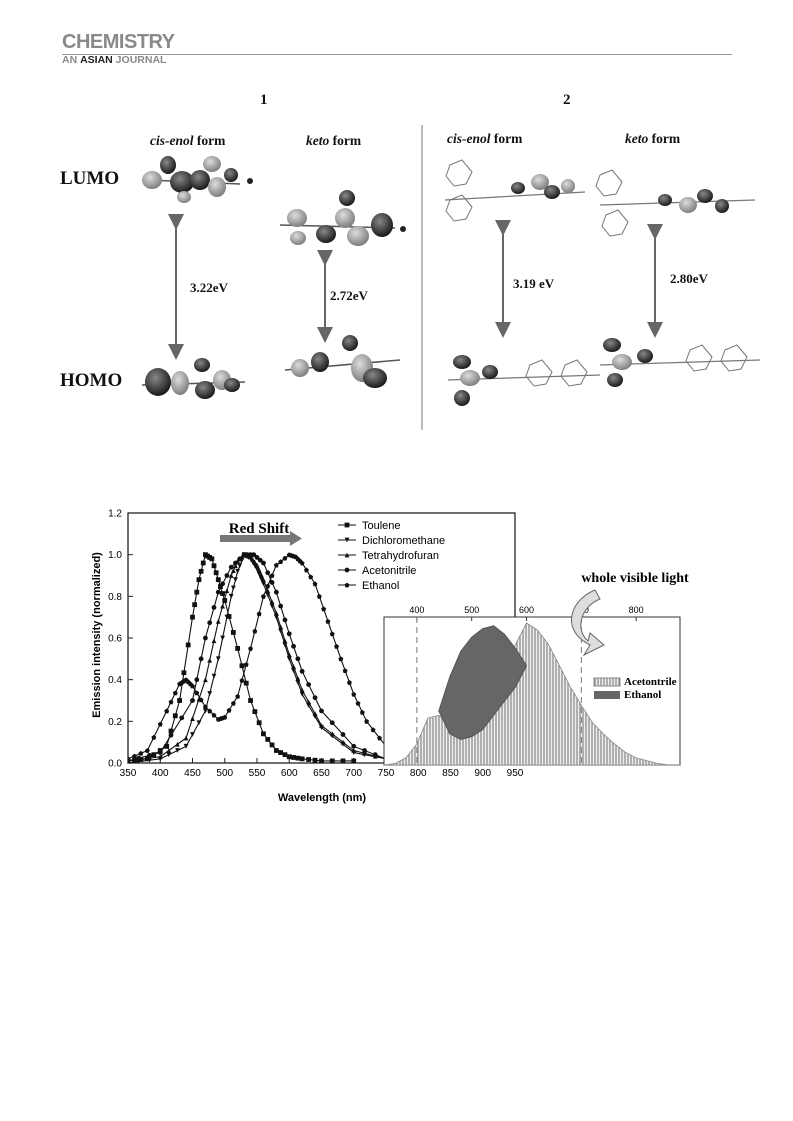 This screenshot has width=793, height=1121. I want to click on journal-header: CHEMISTRY AN ASIAN JOURNAL, so click(118, 49).